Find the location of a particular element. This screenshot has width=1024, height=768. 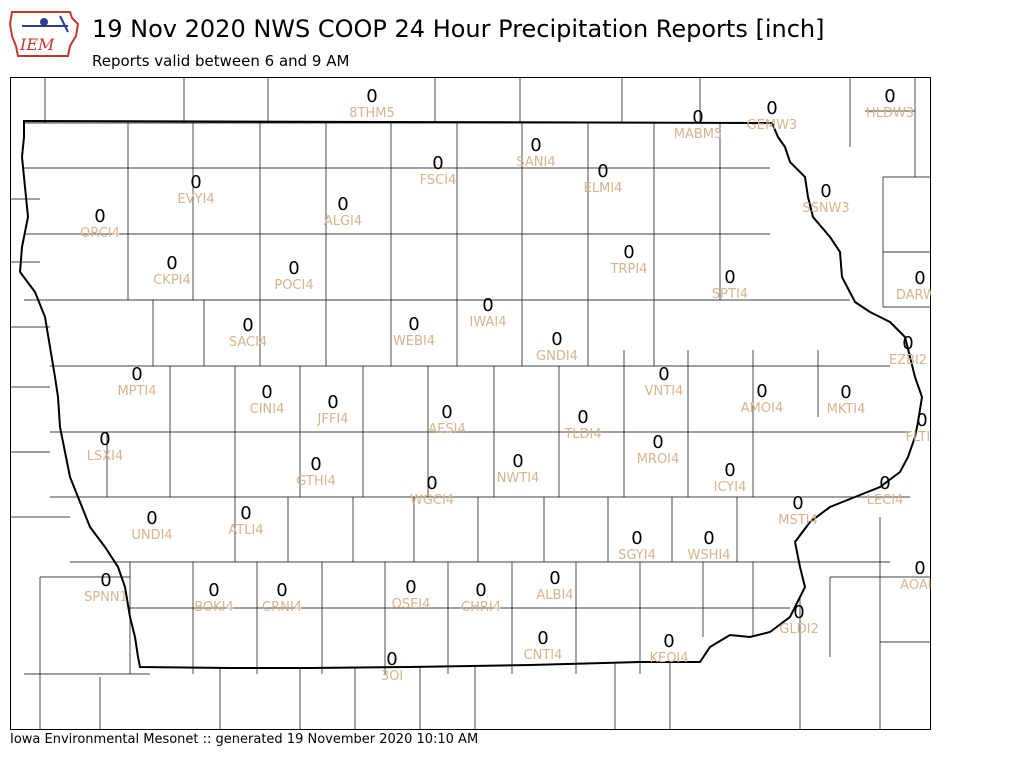

station-id: ATLI4 is located at coordinates (245, 530).